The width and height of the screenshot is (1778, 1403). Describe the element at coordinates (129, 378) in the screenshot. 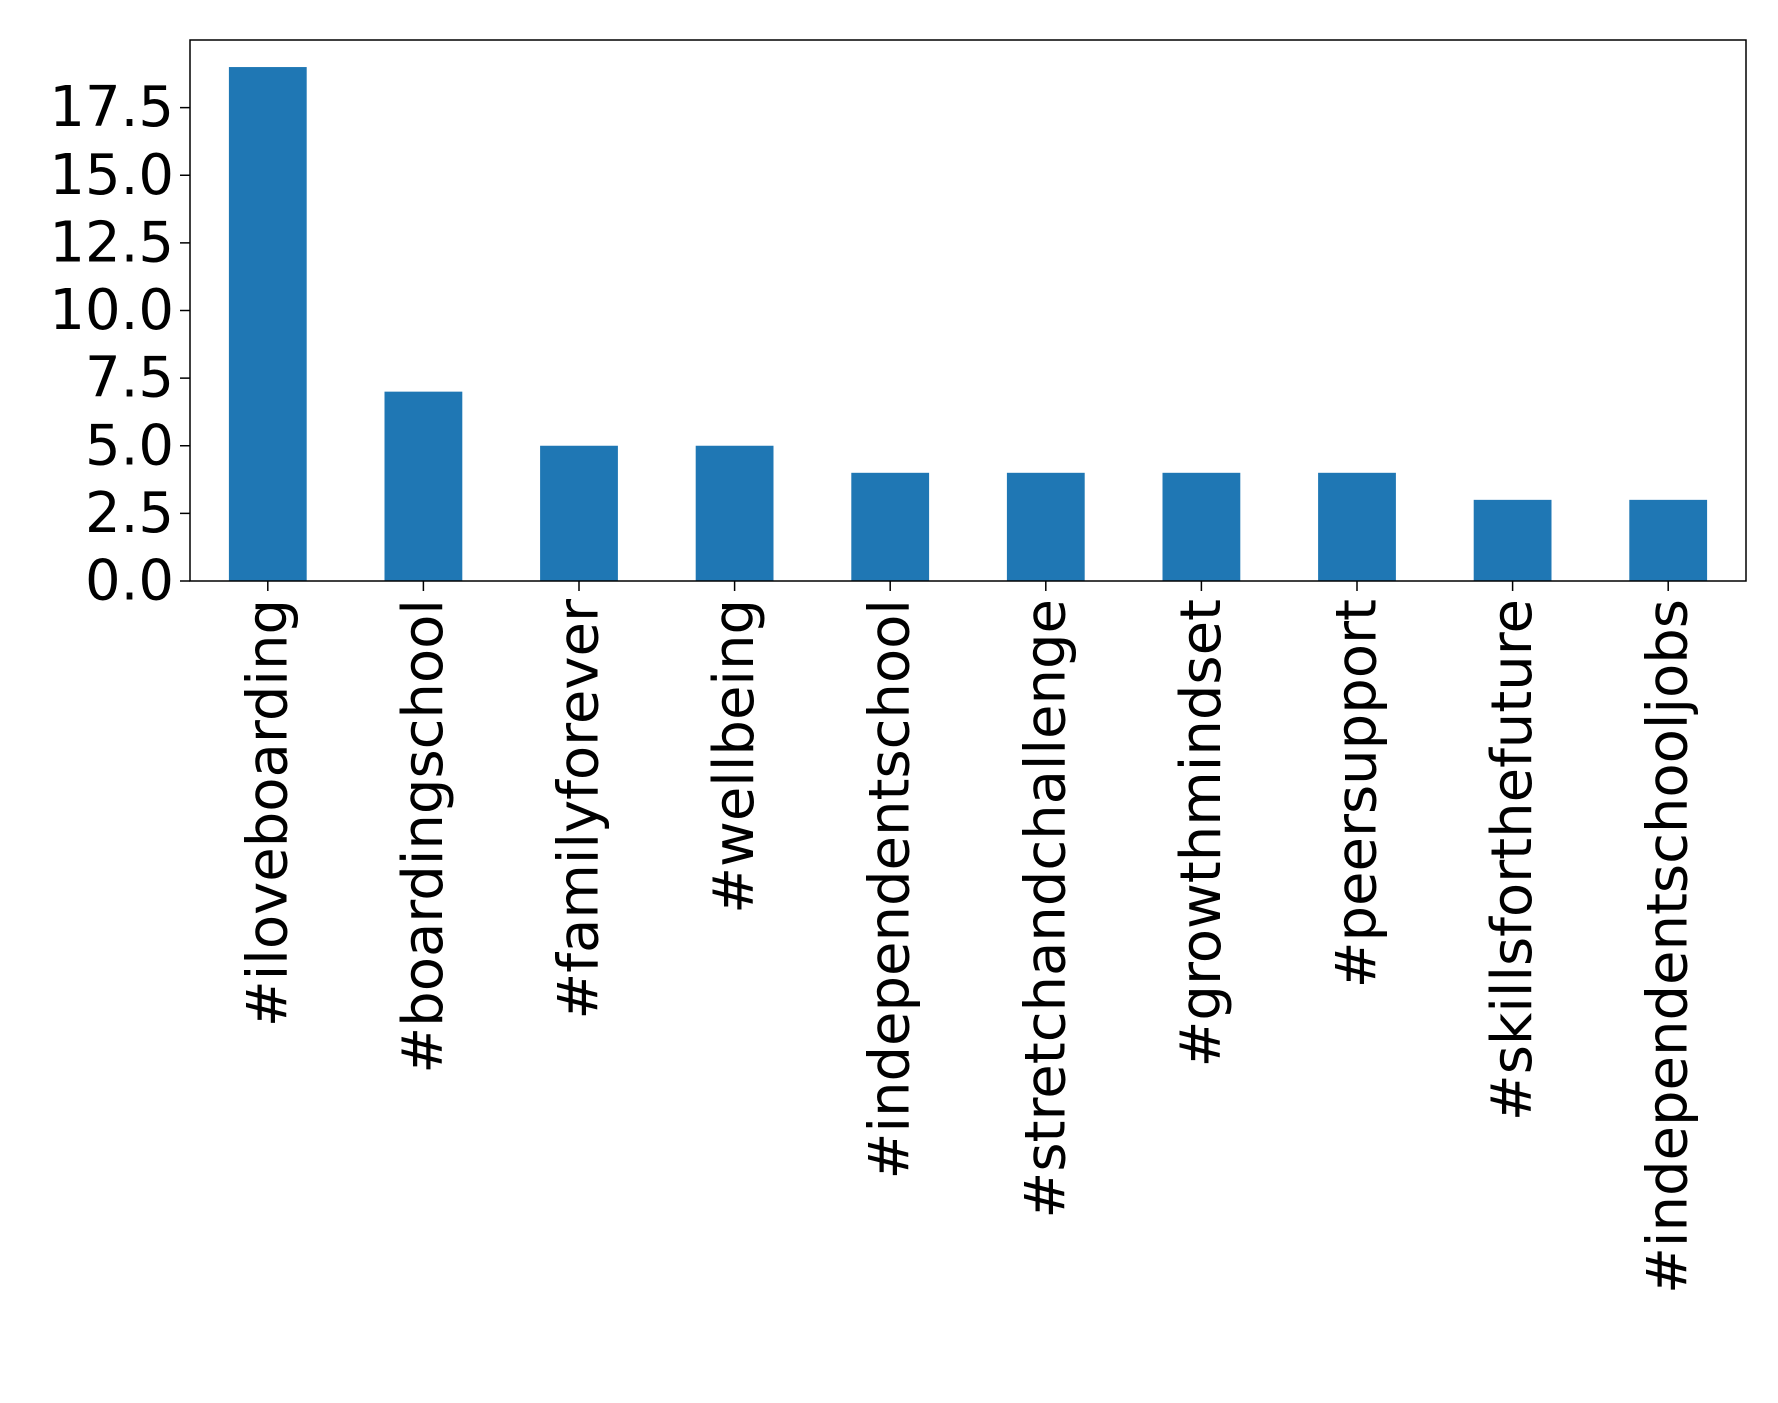

I see `y-tick-label: 7.5` at that location.